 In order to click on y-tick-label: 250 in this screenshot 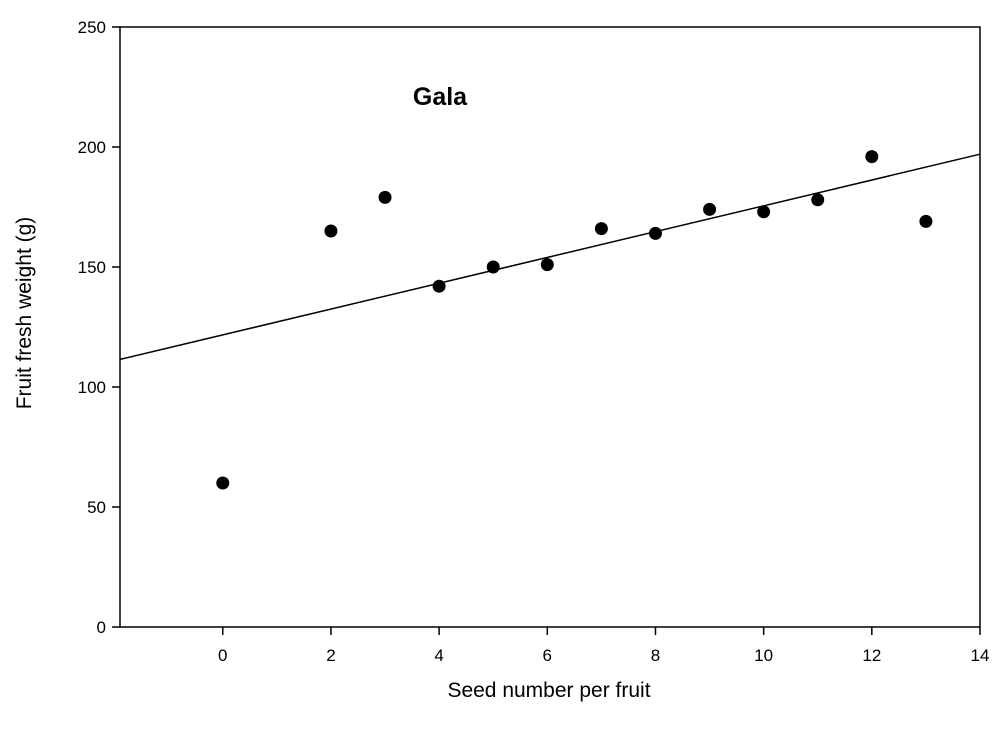, I will do `click(92, 27)`.